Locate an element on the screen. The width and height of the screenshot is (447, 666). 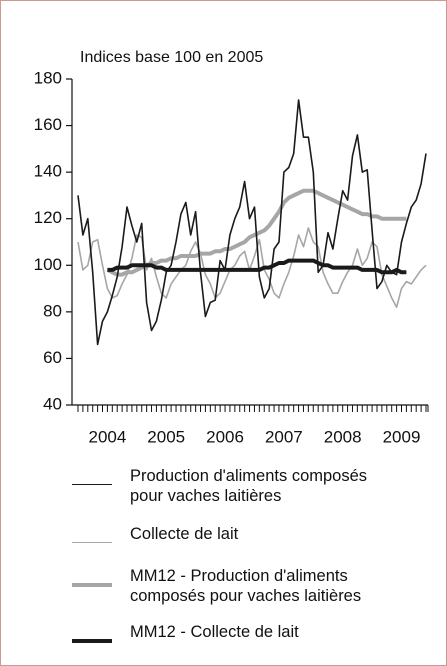
y-tick-label: 80 is located at coordinates (52, 310).